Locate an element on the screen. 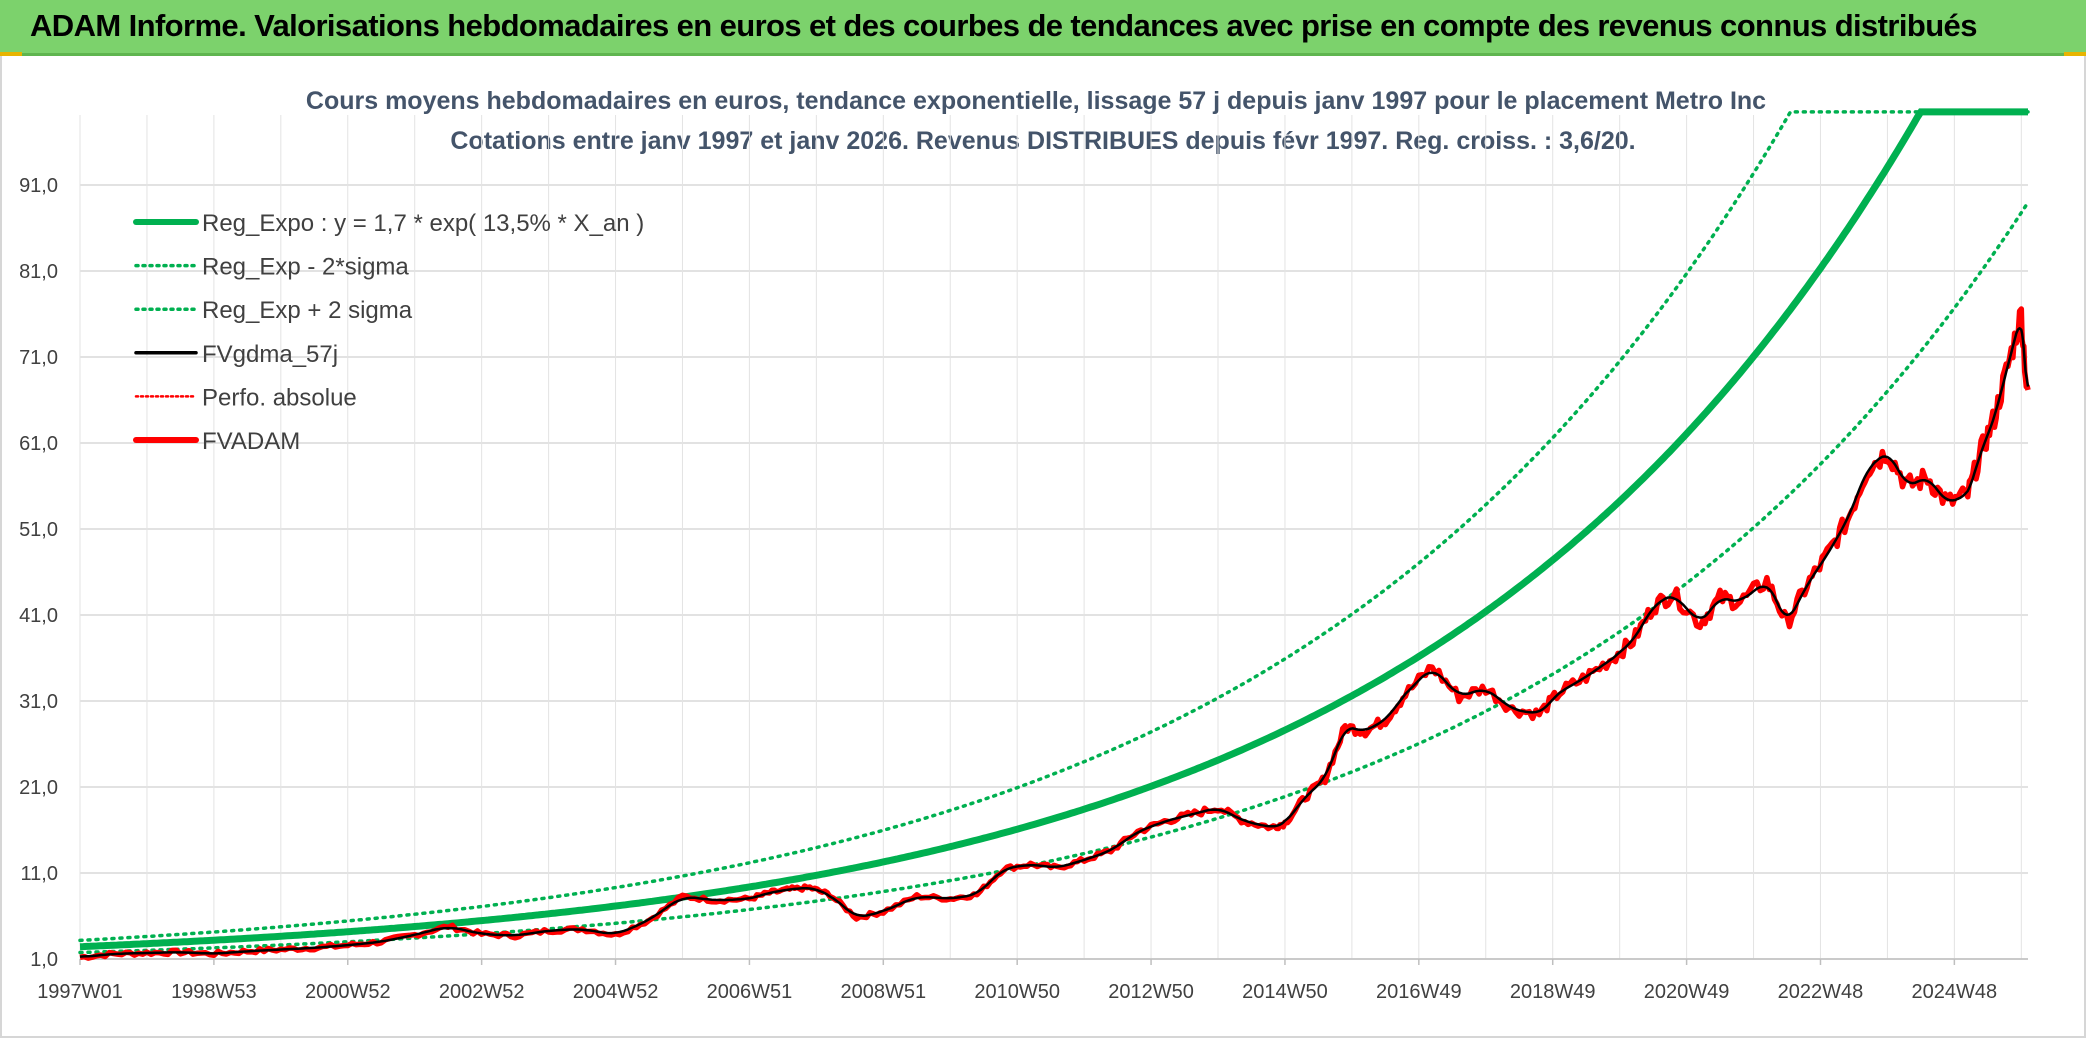 Image resolution: width=2086 pixels, height=1038 pixels. y-tick-label: 91,0 is located at coordinates (38, 186).